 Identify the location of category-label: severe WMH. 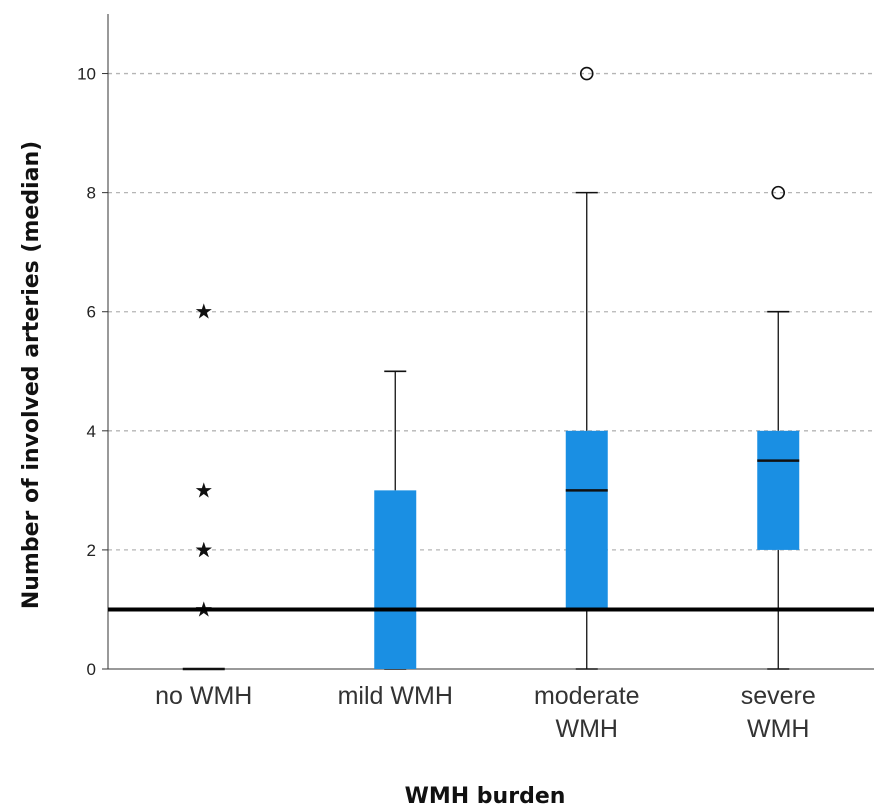
(778, 712).